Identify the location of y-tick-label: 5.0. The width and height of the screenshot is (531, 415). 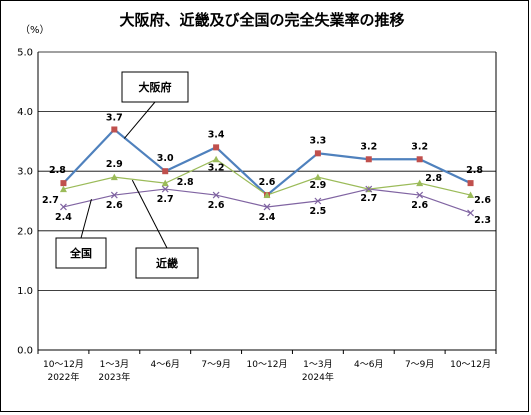
(25, 53).